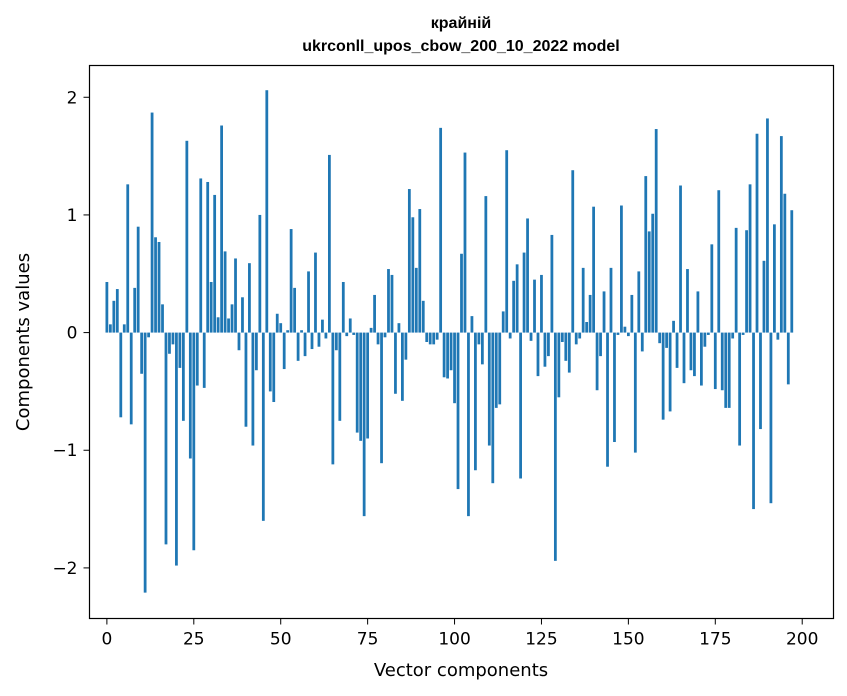 This screenshot has width=847, height=696. Describe the element at coordinates (461, 670) in the screenshot. I see `x-axis-title: Vector components` at that location.